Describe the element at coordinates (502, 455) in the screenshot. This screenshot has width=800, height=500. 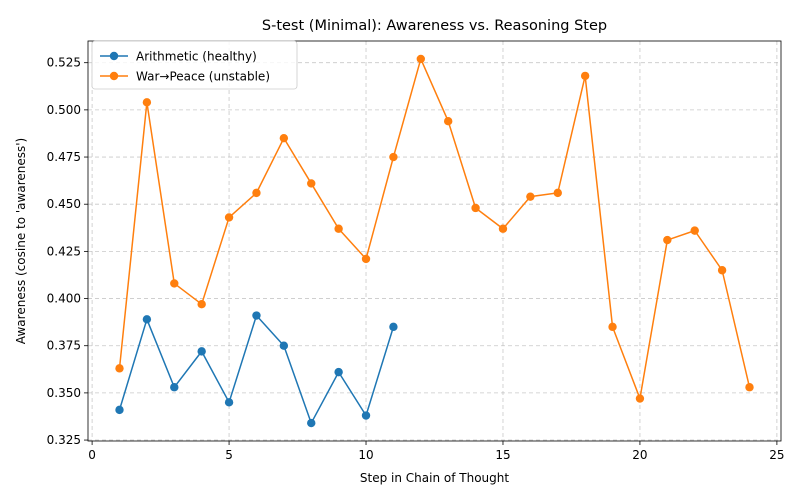
I see `x-tick-label: 15` at that location.